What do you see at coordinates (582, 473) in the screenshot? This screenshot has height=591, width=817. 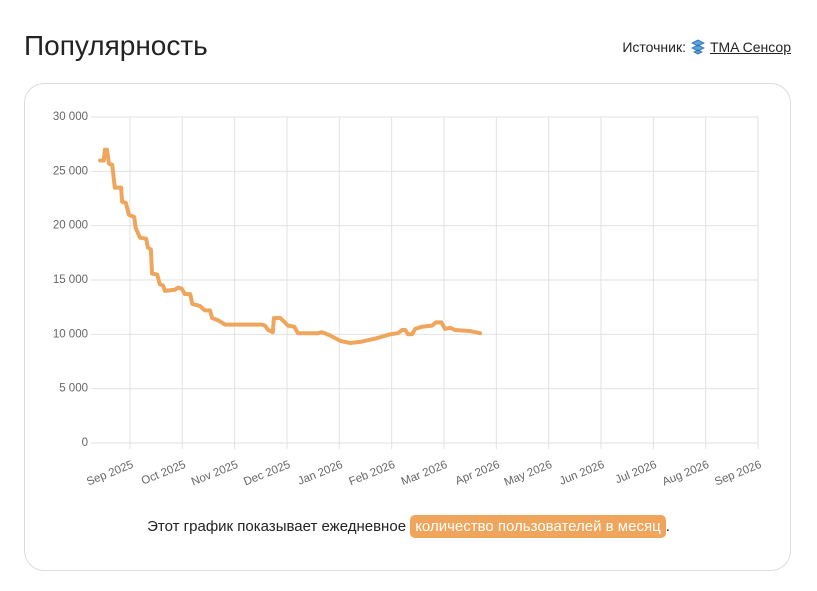 I see `x-tick-label: Jun 2026` at bounding box center [582, 473].